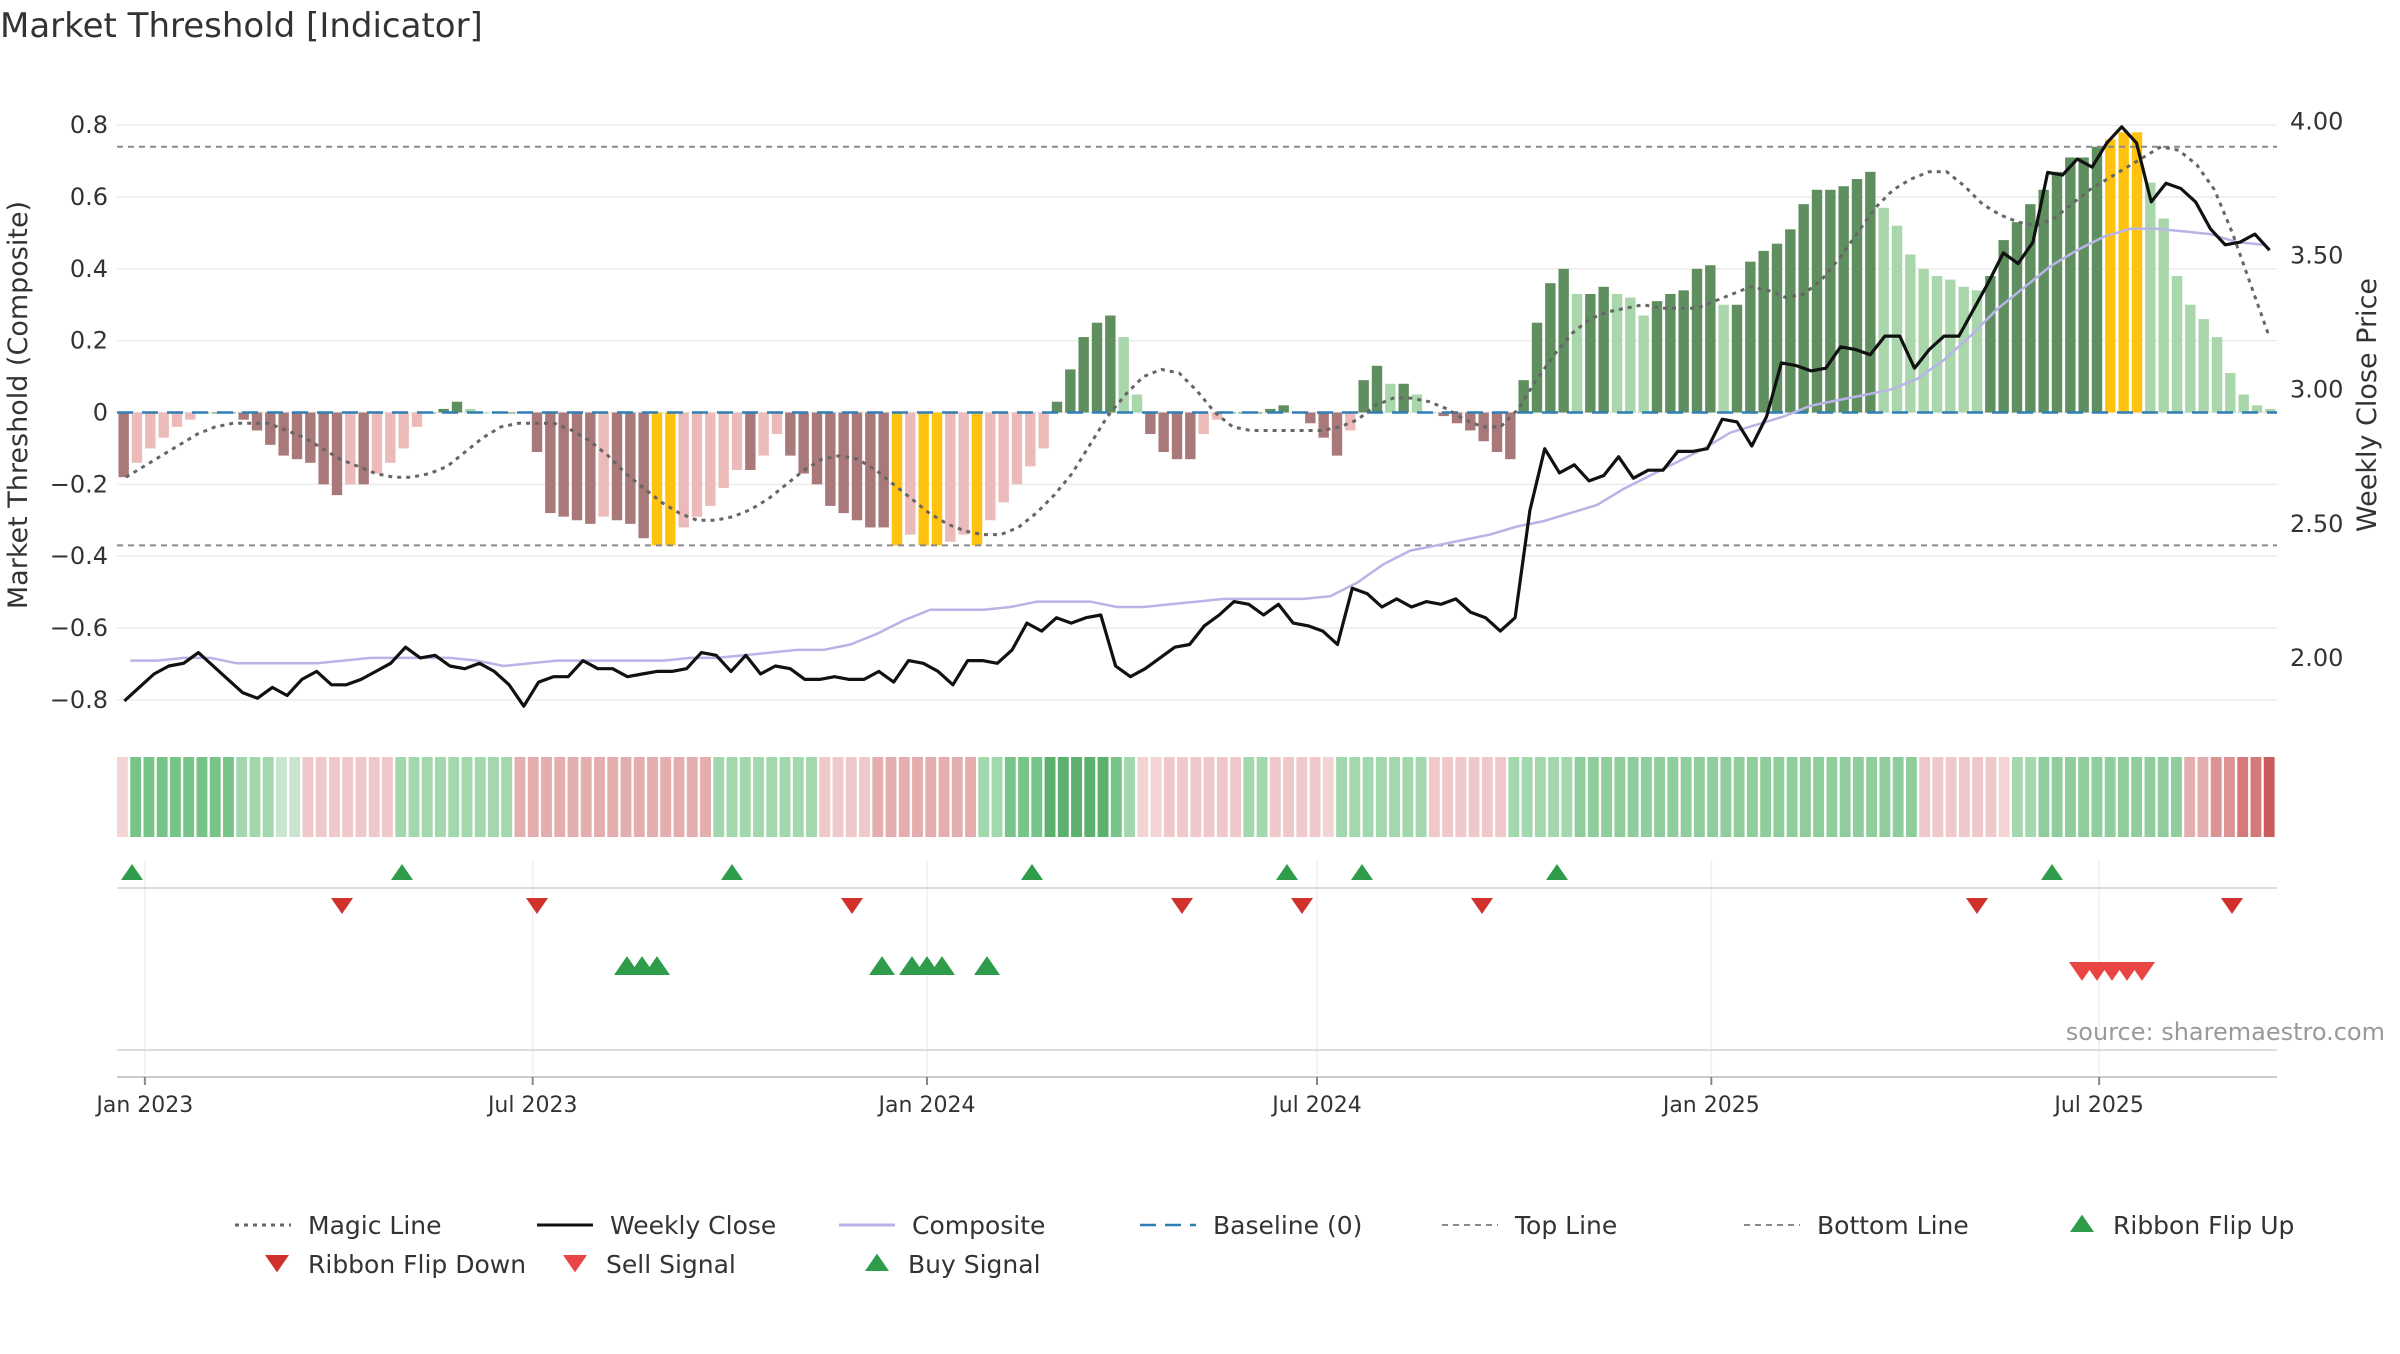  What do you see at coordinates (1287, 1225) in the screenshot?
I see `legend-label: Baseline (0)` at bounding box center [1287, 1225].